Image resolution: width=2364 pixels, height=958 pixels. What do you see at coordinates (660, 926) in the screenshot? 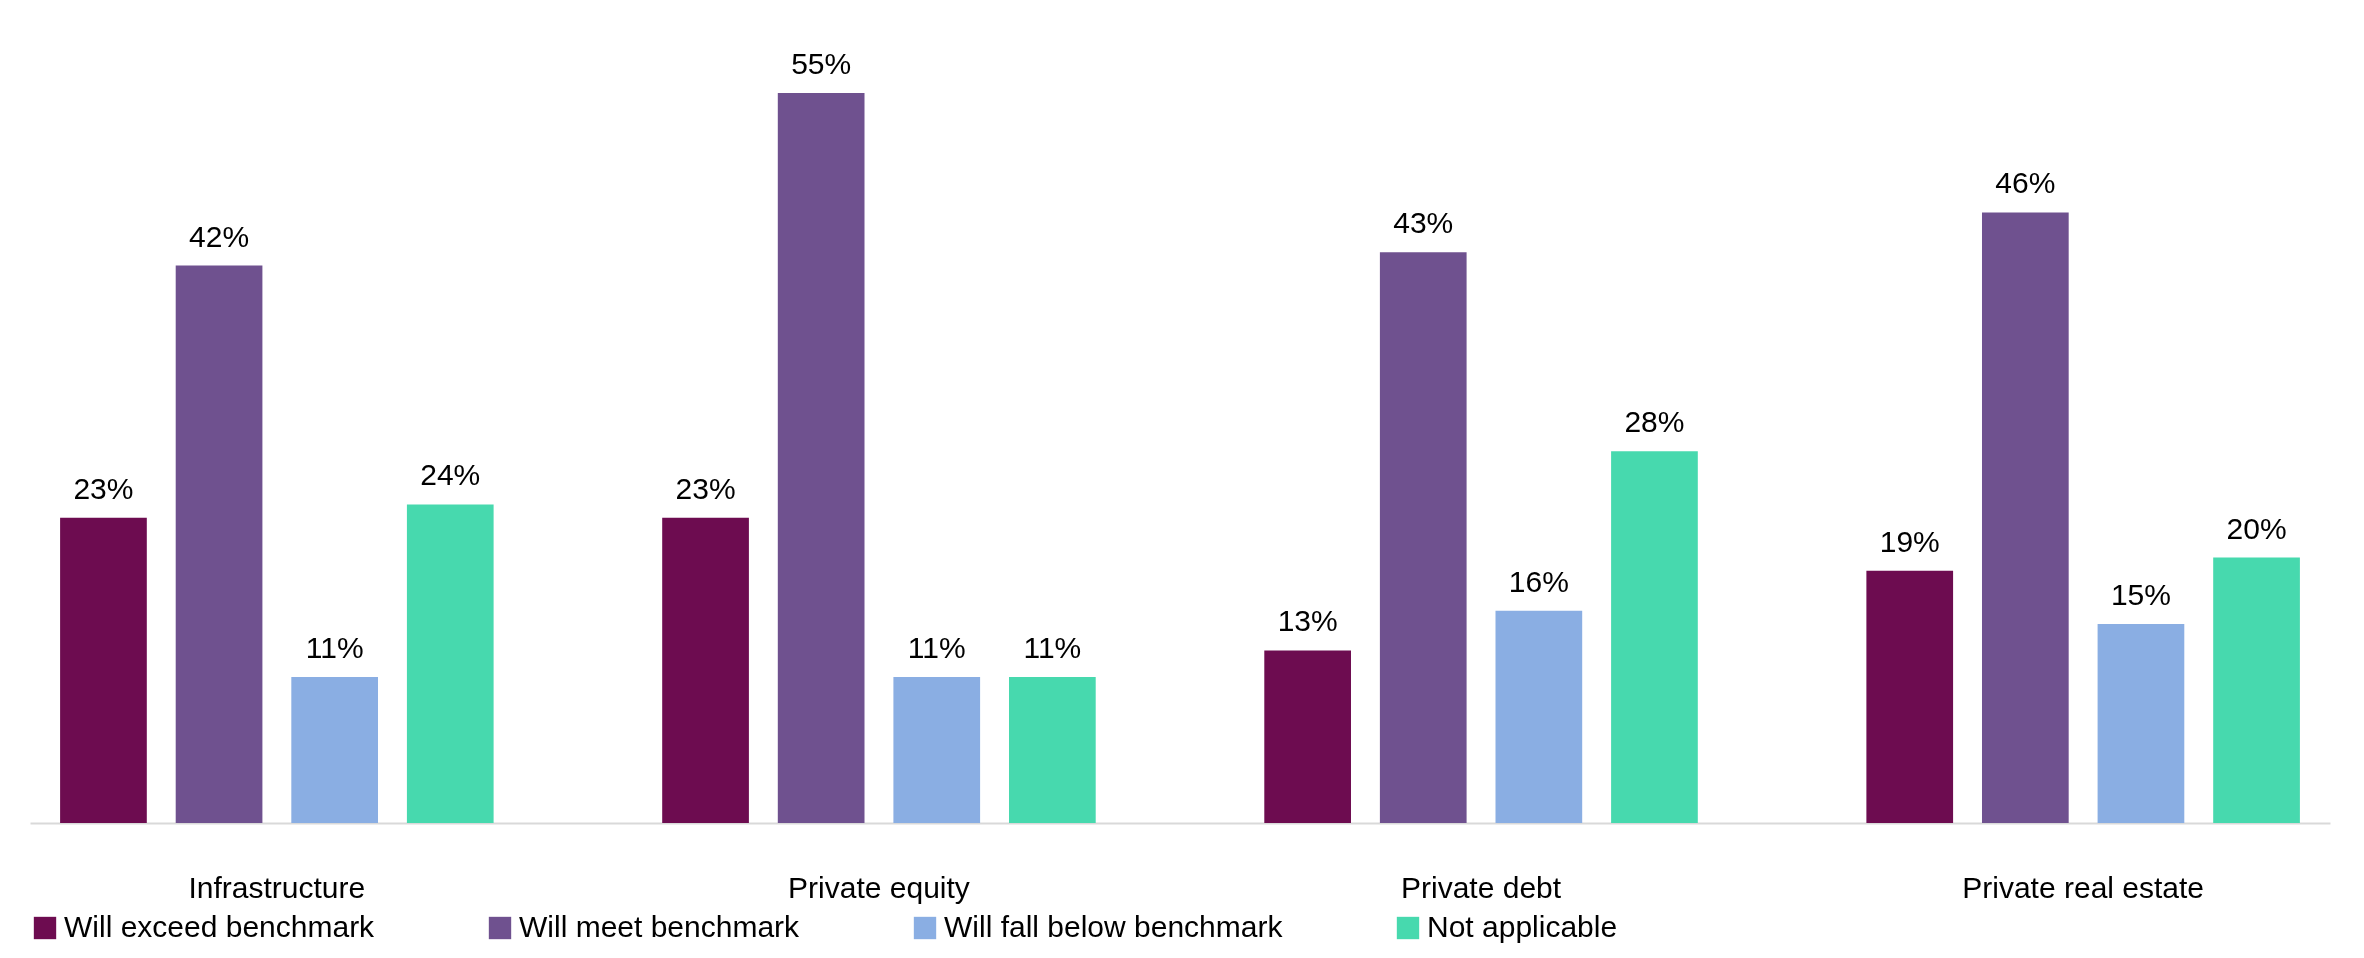
I see `legend-label: Will meet benchmark` at bounding box center [660, 926].